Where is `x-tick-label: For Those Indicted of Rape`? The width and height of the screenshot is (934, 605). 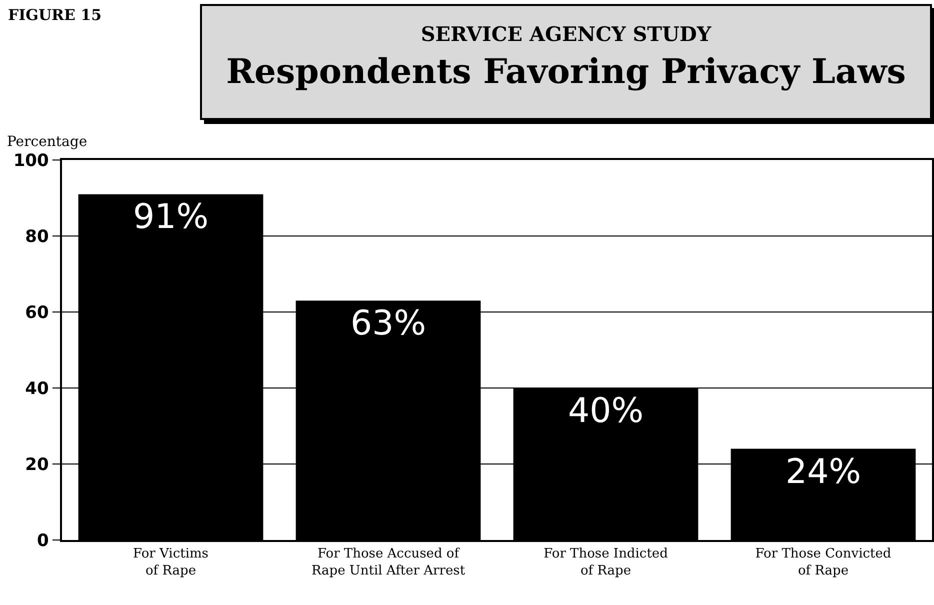
x-tick-label: For Those Indicted of Rape is located at coordinates (606, 562).